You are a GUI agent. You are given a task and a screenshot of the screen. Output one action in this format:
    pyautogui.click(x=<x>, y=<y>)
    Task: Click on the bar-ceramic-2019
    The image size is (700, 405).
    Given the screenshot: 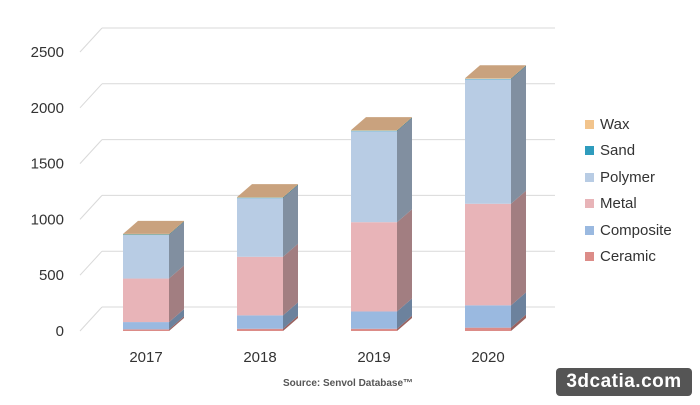 What is the action you would take?
    pyautogui.click(x=374, y=329)
    